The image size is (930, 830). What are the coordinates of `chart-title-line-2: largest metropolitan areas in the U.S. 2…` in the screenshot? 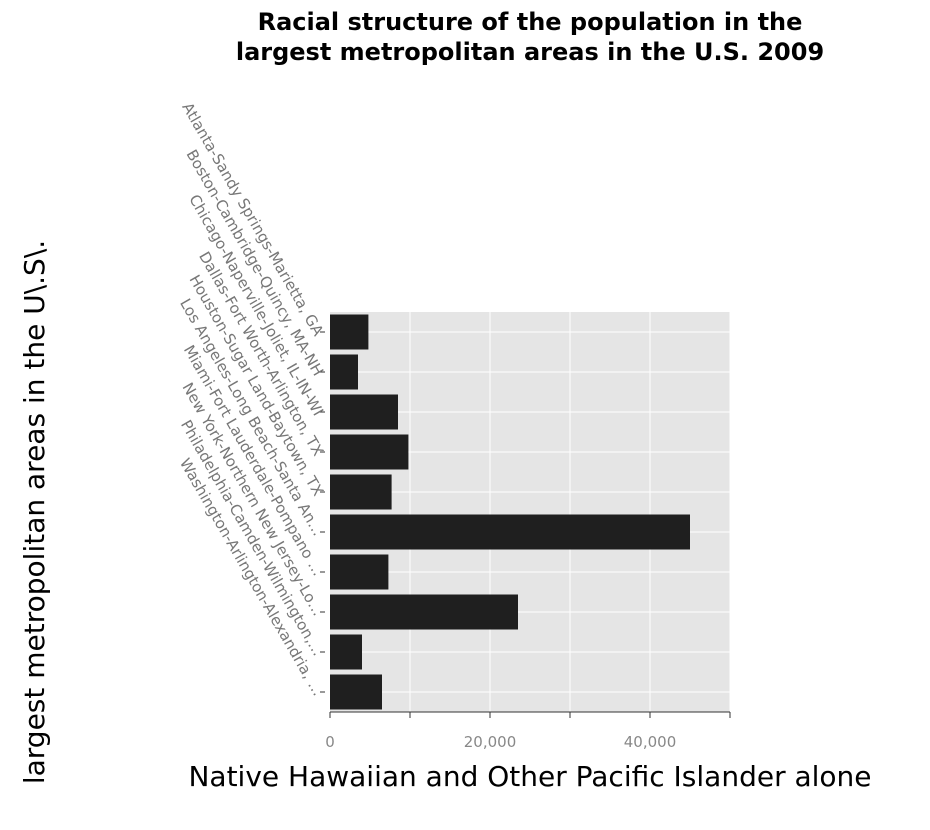 It's located at (530, 52).